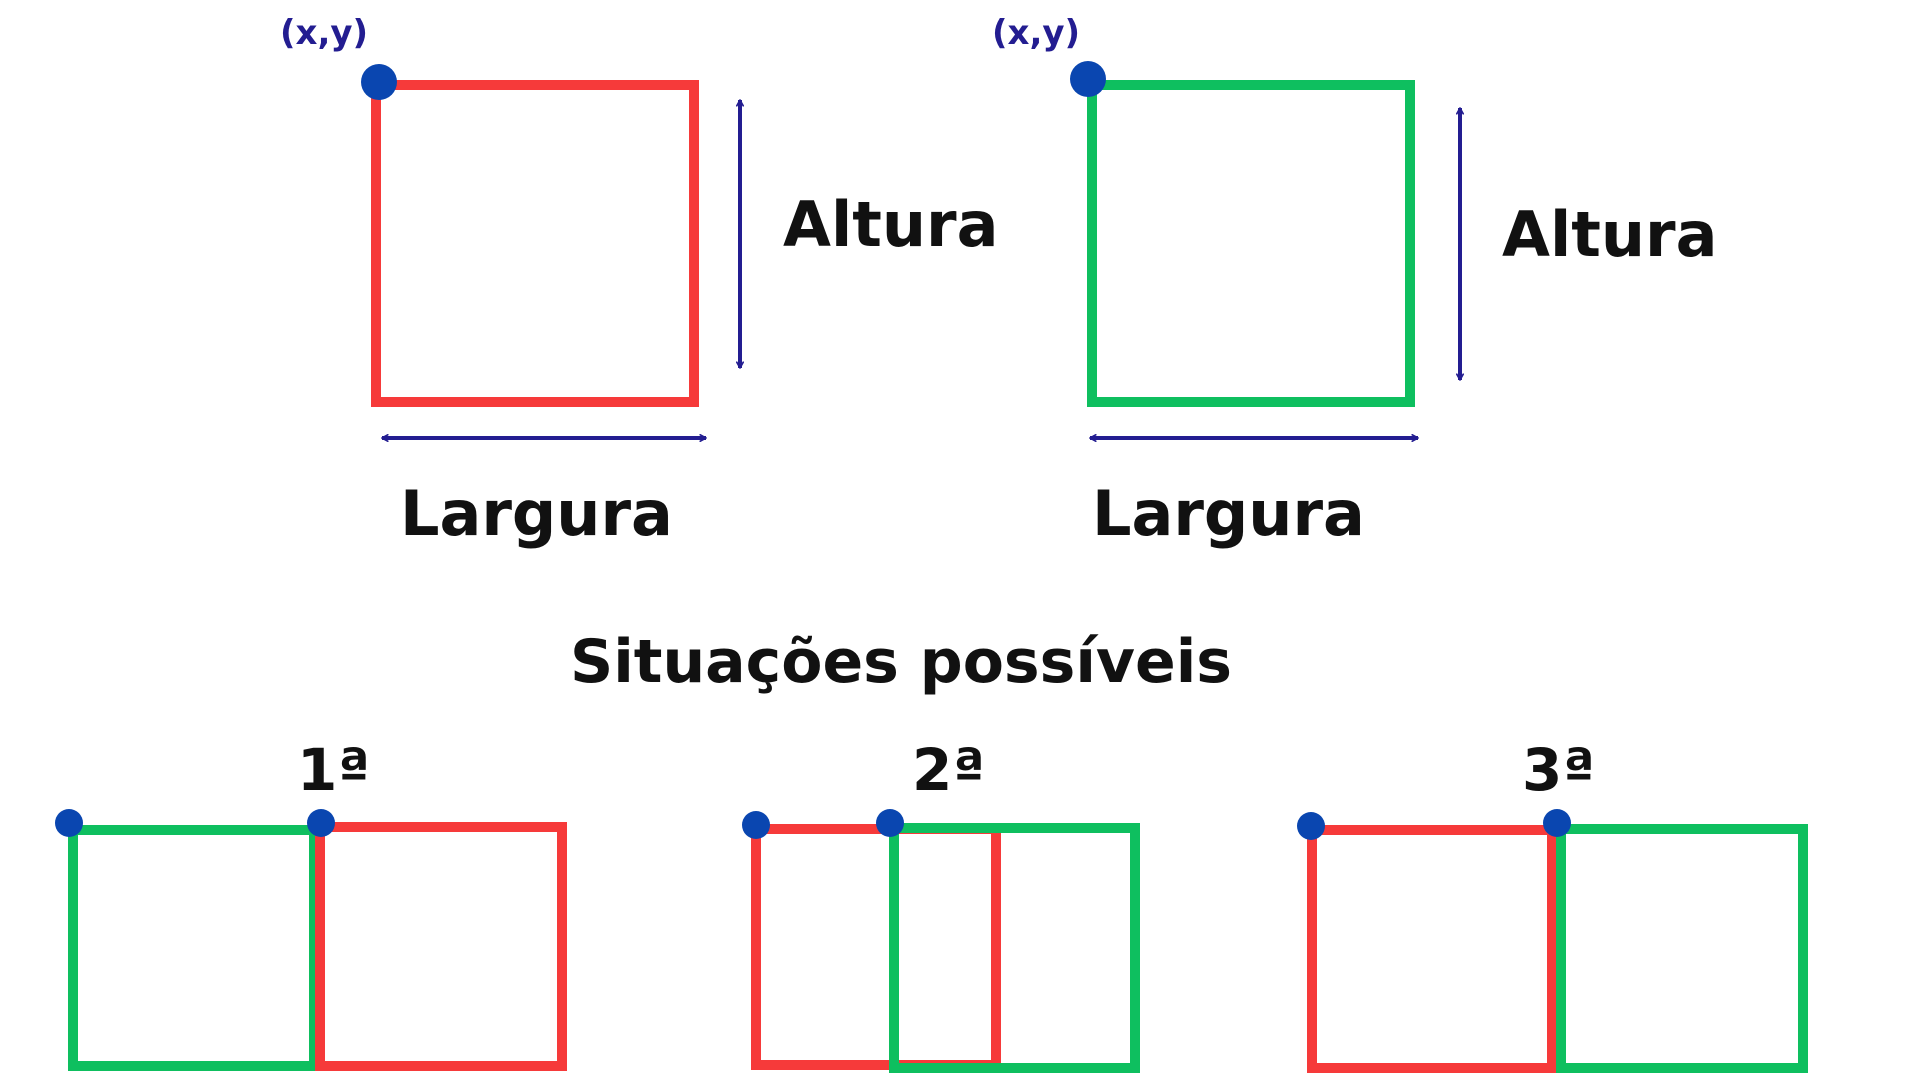 This screenshot has width=1920, height=1080. I want to click on situation-label: 2ª, so click(948, 770).